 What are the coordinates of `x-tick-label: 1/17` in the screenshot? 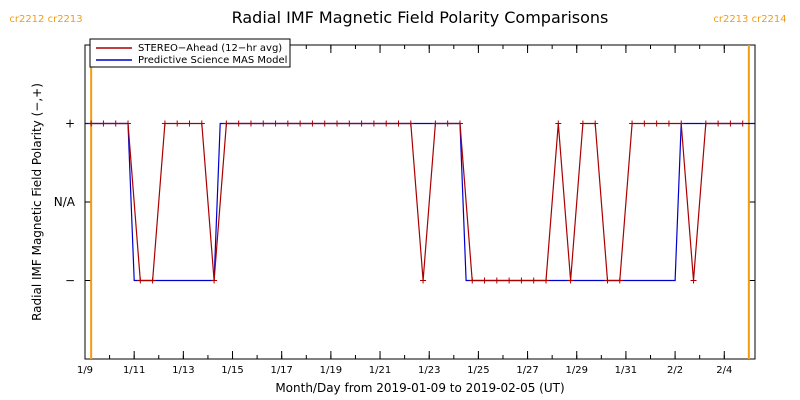 It's located at (281, 370).